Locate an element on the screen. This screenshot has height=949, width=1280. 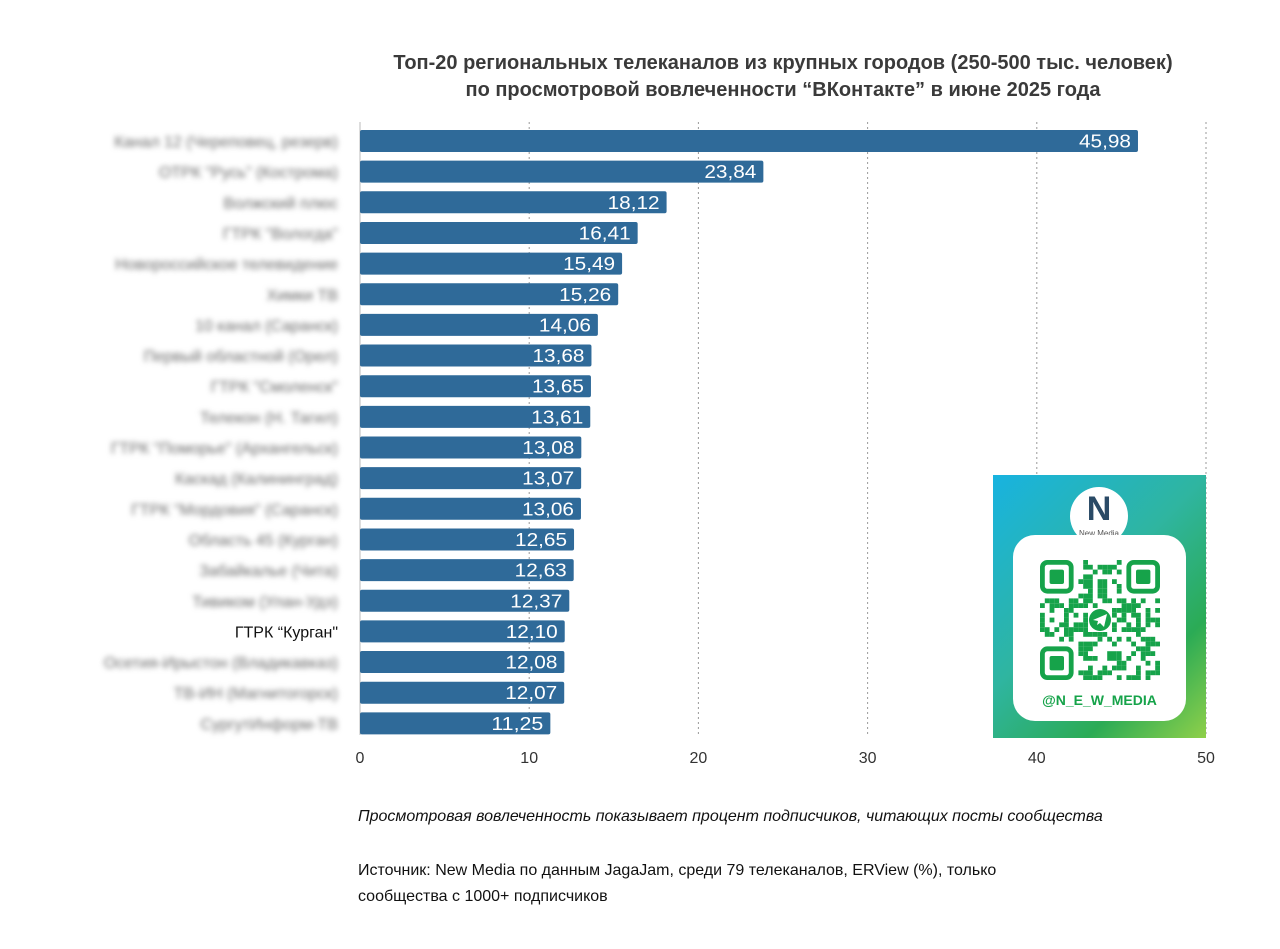
bar-value-label: 11,25 is located at coordinates (517, 724).